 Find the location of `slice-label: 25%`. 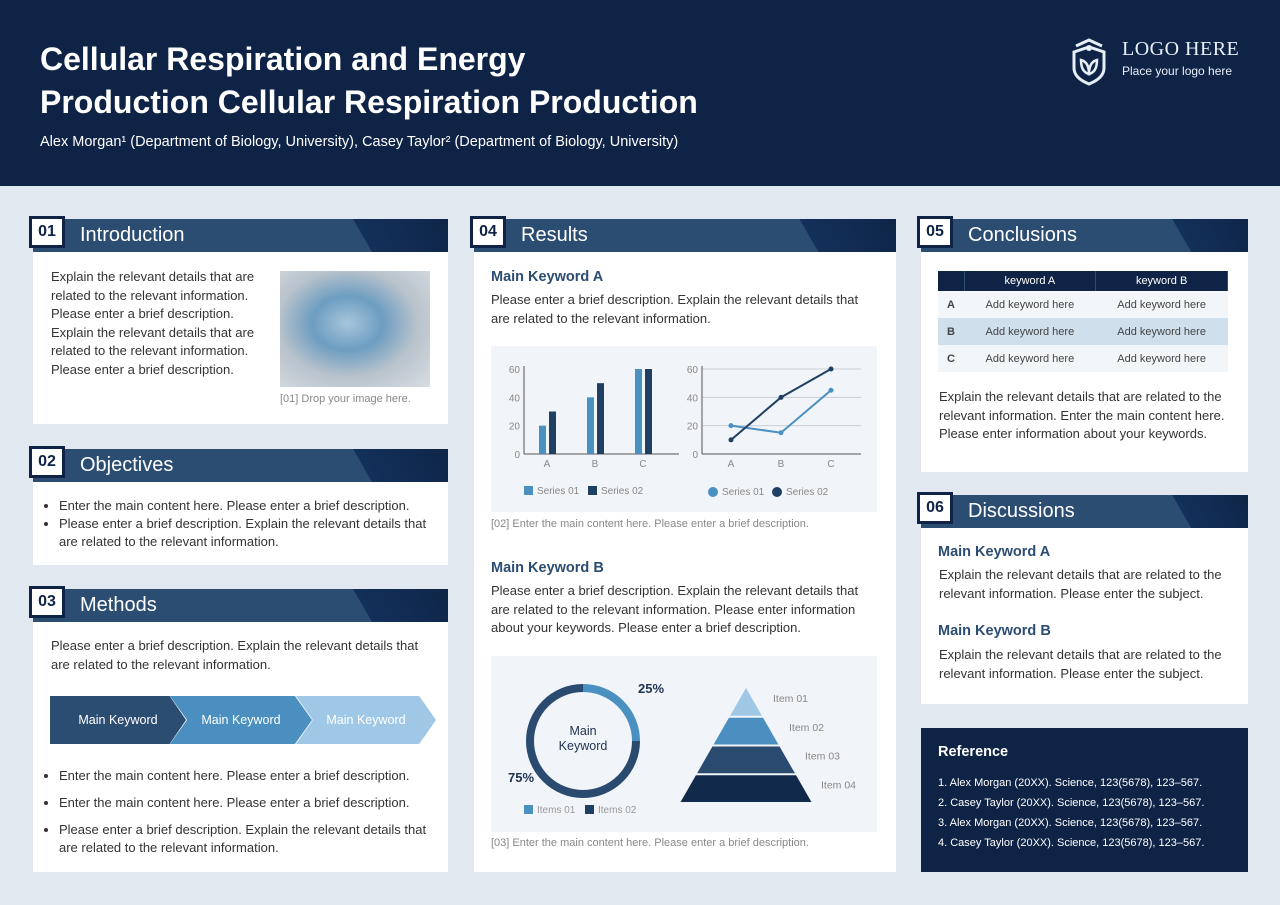

slice-label: 25% is located at coordinates (651, 688).